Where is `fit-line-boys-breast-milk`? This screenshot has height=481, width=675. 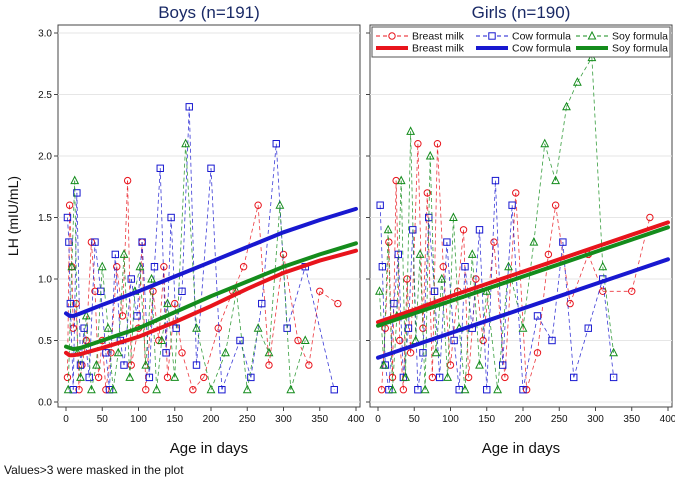
fit-line-boys-breast-milk is located at coordinates (211, 303).